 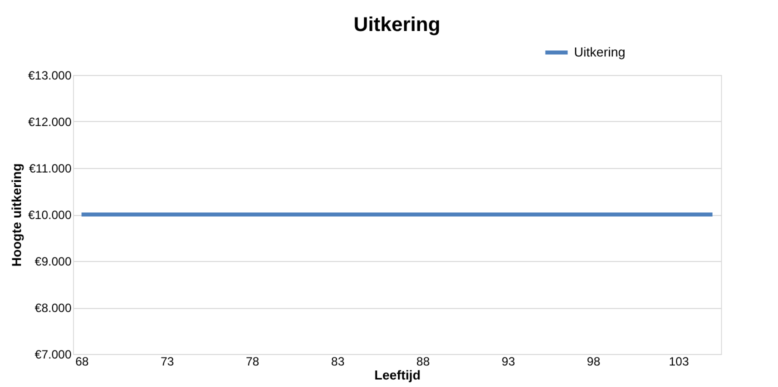 I want to click on y-tick-label: €9.000, so click(x=53, y=261).